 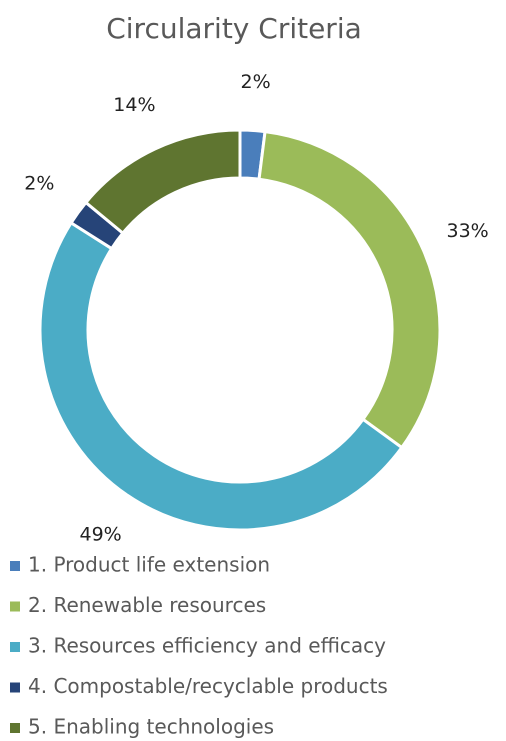 I want to click on legend-label: 5. Enabling technologies, so click(x=151, y=727).